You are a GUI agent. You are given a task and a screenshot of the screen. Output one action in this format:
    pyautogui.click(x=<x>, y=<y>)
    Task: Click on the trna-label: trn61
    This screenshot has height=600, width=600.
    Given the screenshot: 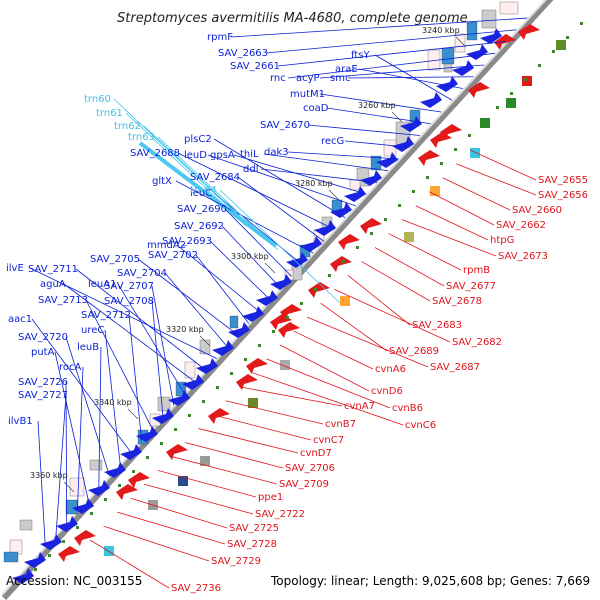 What is the action you would take?
    pyautogui.click(x=109, y=113)
    